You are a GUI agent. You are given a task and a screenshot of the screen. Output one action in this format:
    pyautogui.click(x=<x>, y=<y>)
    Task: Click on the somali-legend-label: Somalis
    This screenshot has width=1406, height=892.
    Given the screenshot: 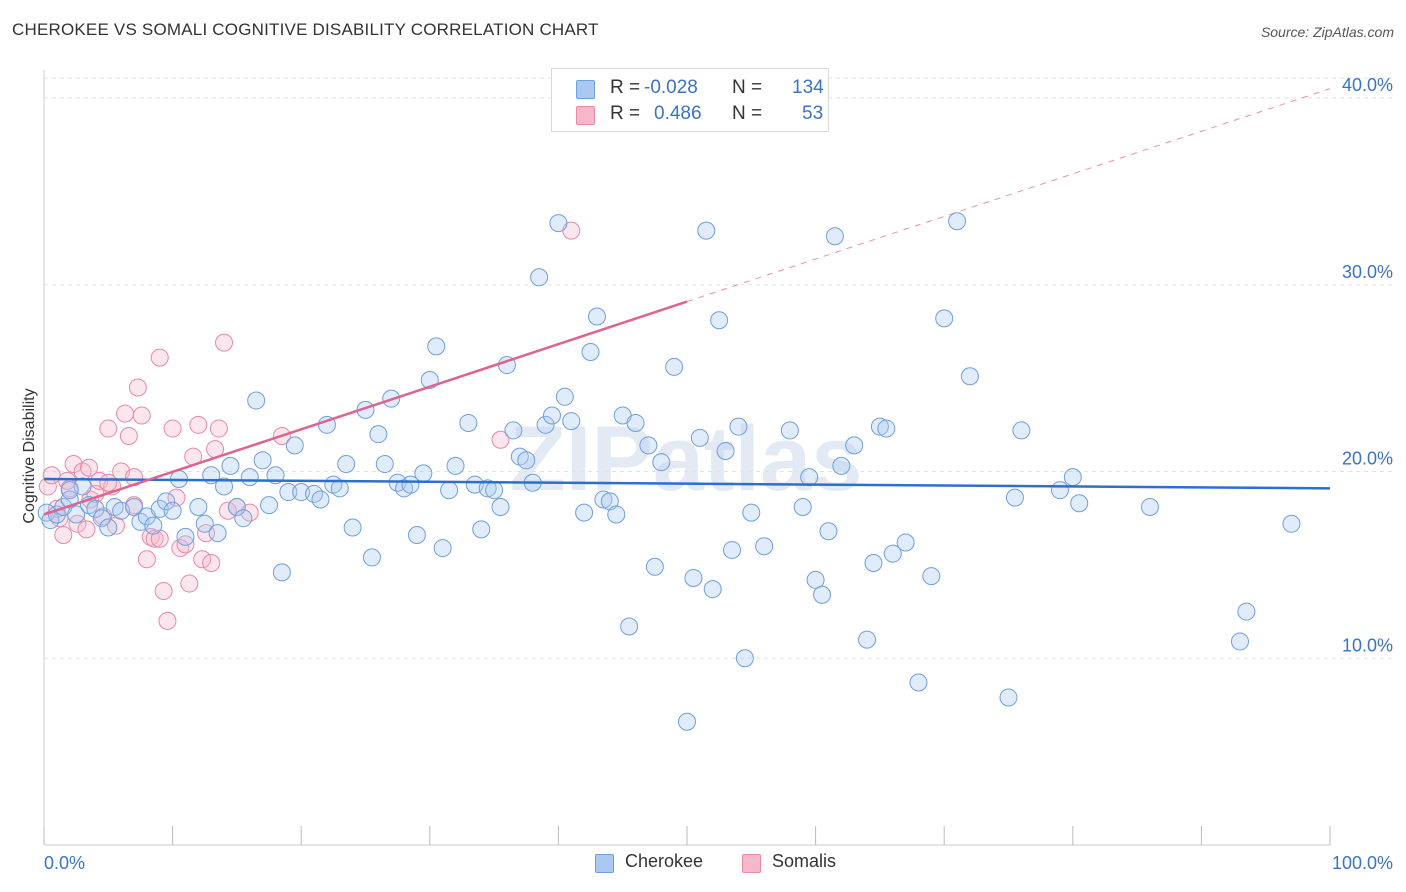 What is the action you would take?
    pyautogui.click(x=804, y=861)
    